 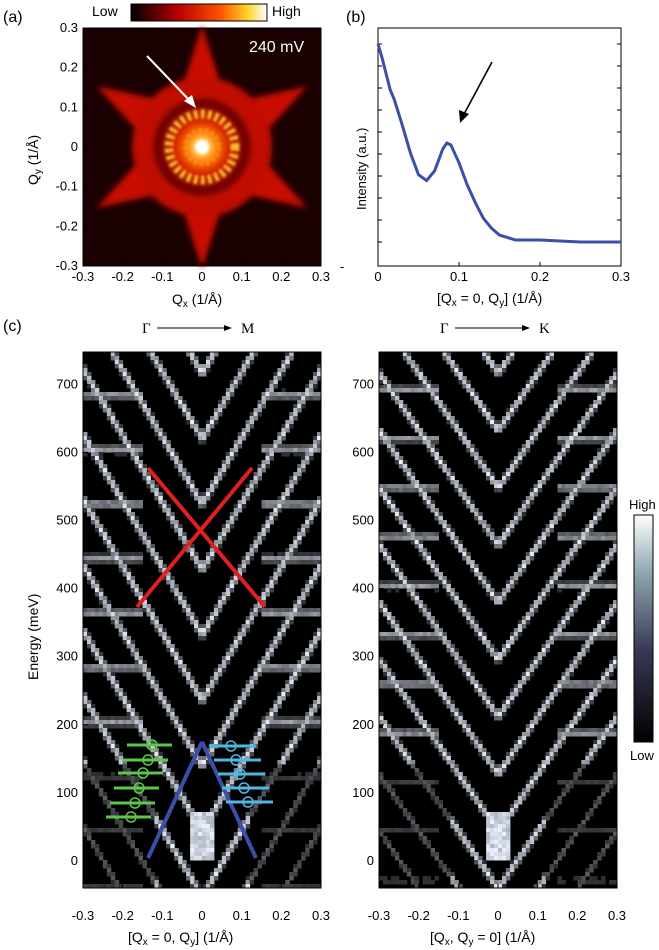 What do you see at coordinates (67, 225) in the screenshot?
I see `a-ytick-label: -0.2` at bounding box center [67, 225].